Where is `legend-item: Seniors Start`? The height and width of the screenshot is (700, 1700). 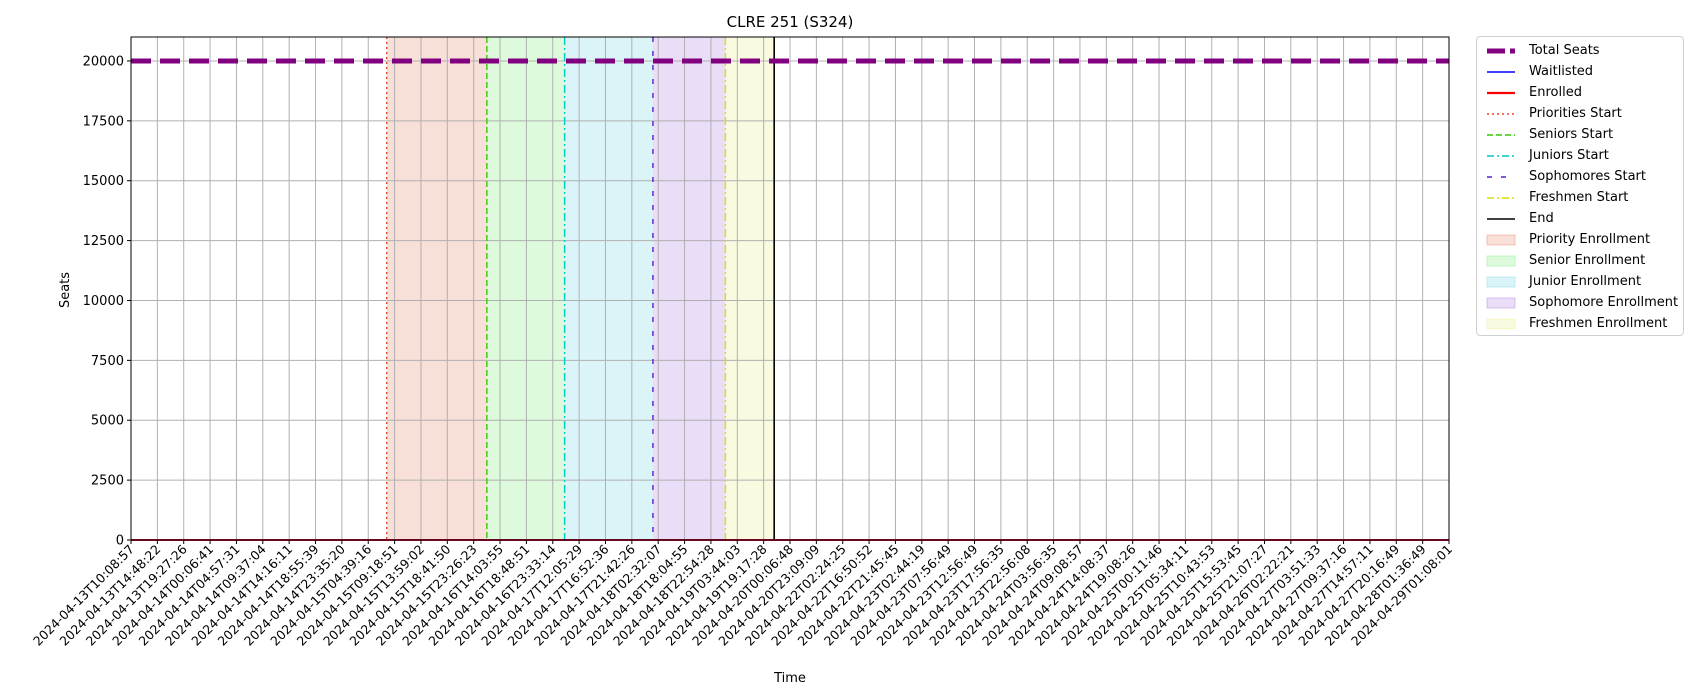
legend-item: Seniors Start is located at coordinates (1583, 135).